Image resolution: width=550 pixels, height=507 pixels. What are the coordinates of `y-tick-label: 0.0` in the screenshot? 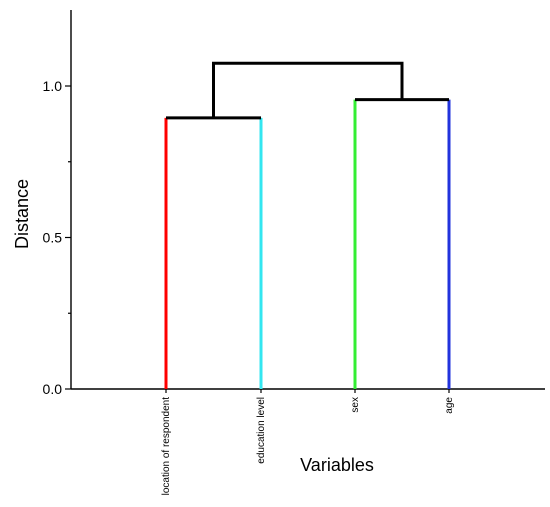 It's located at (53, 389).